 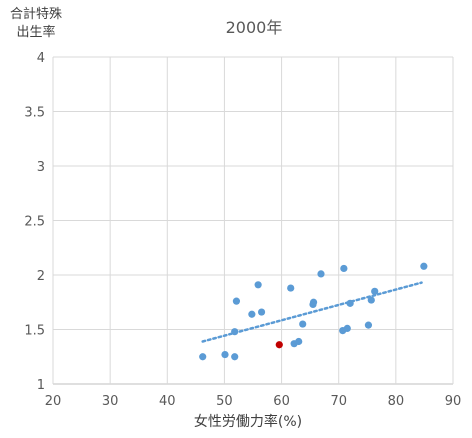 What do you see at coordinates (41, 385) in the screenshot?
I see `y-tick-label: 1` at bounding box center [41, 385].